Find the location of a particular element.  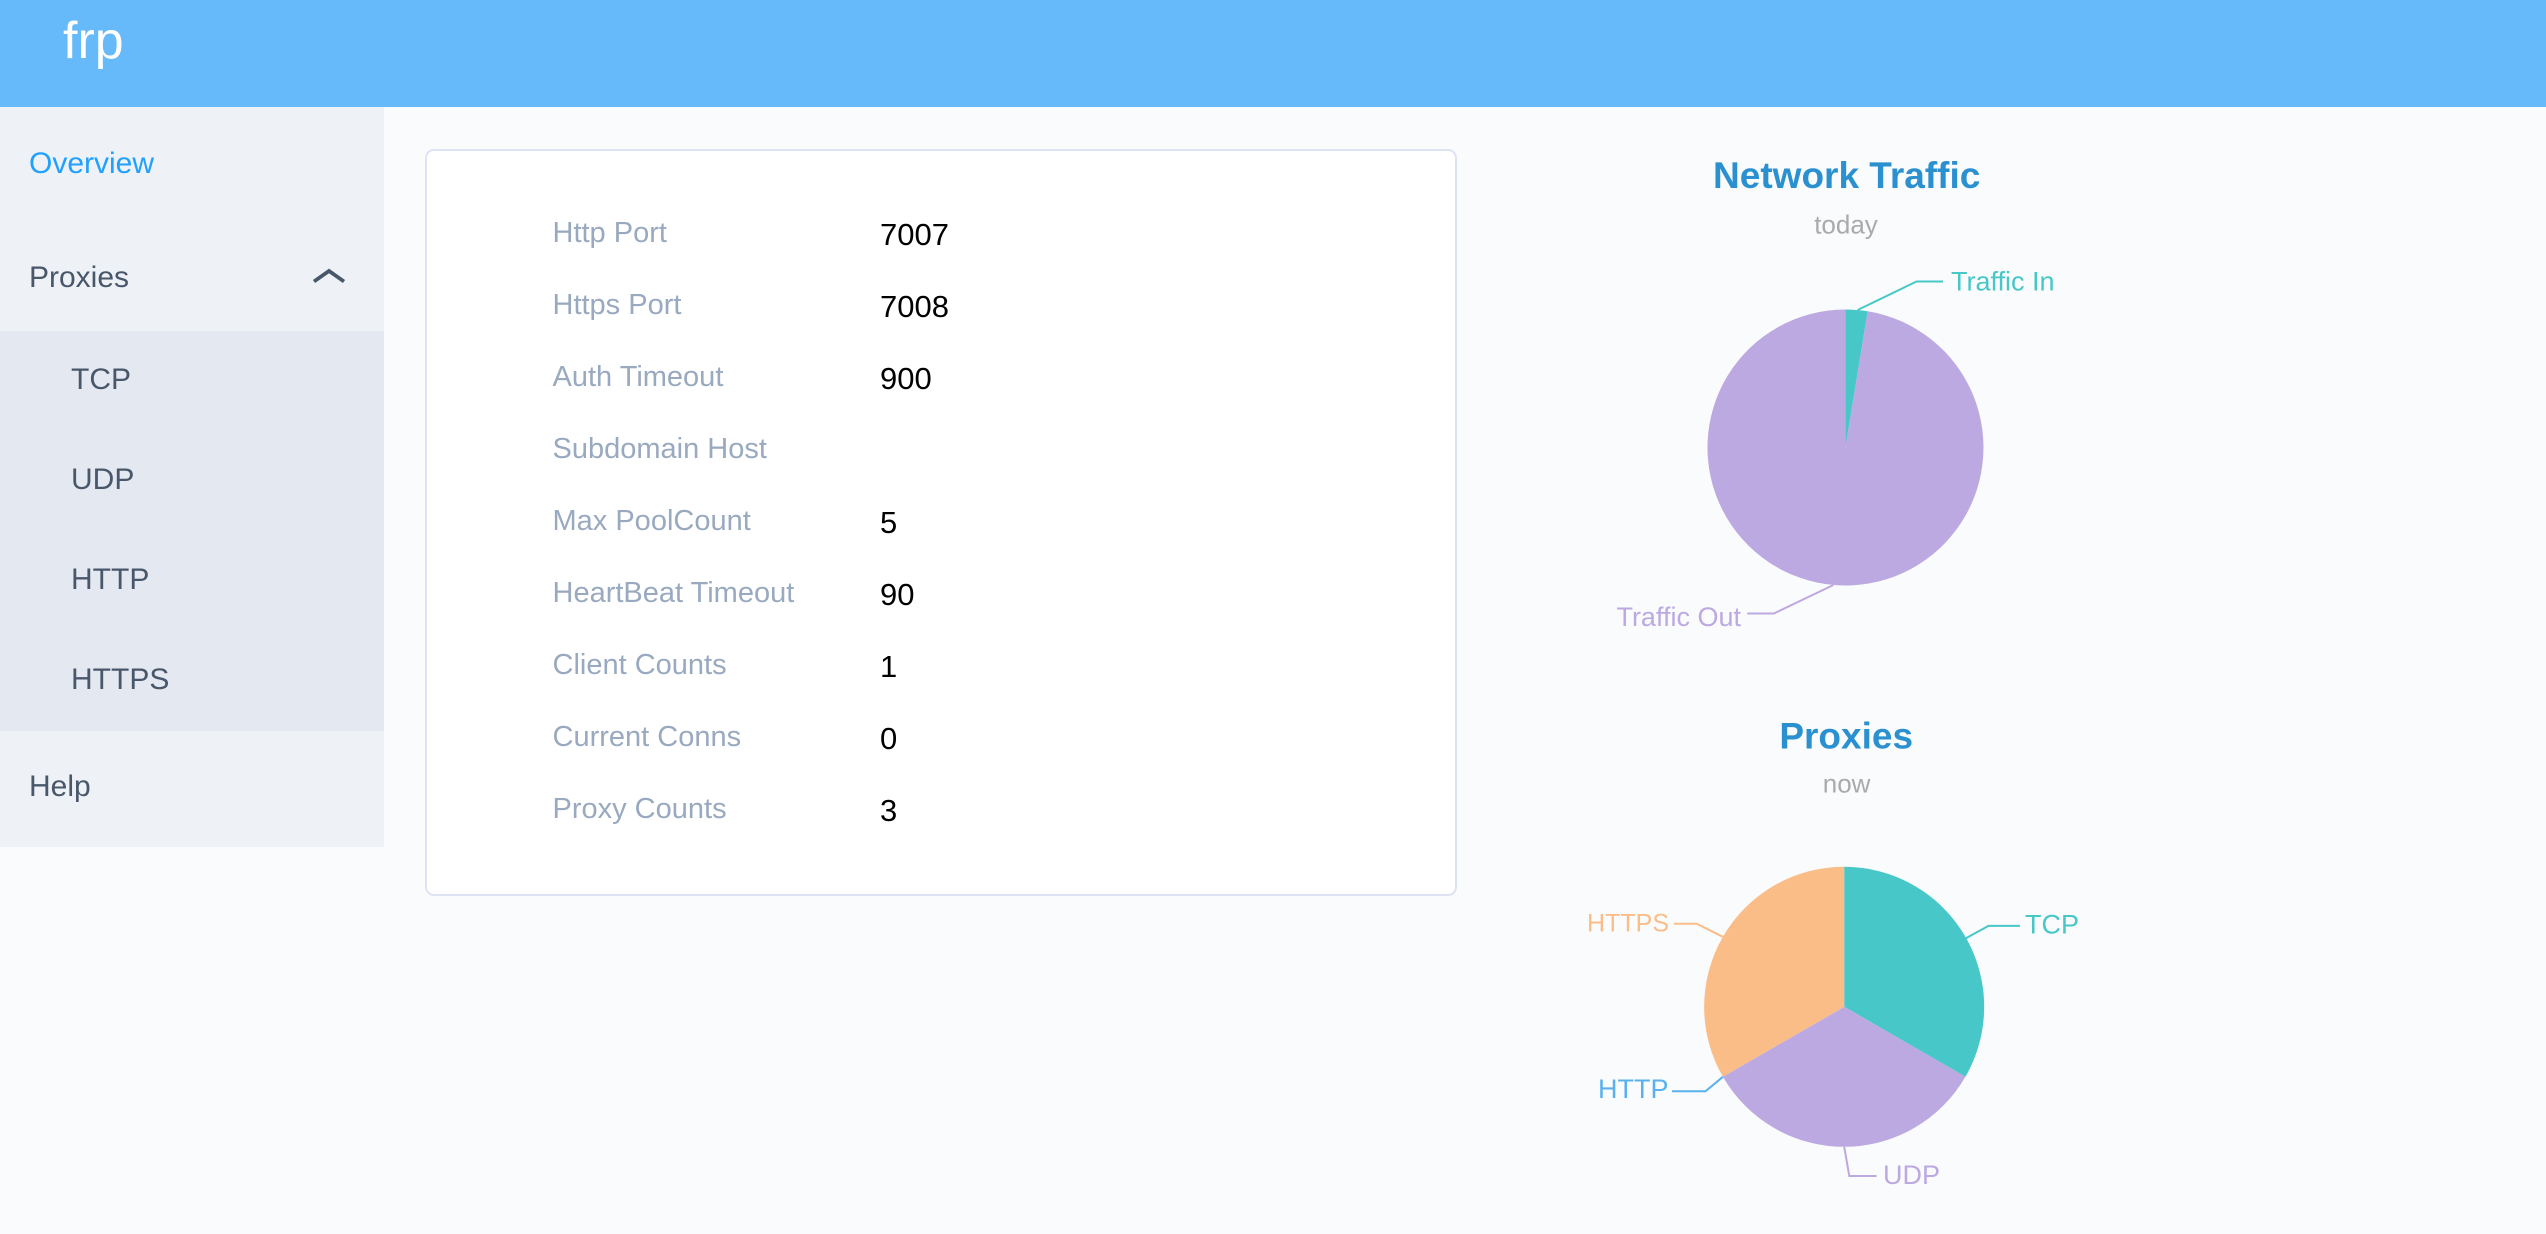

svg-text: TCP is located at coordinates (2052, 925).